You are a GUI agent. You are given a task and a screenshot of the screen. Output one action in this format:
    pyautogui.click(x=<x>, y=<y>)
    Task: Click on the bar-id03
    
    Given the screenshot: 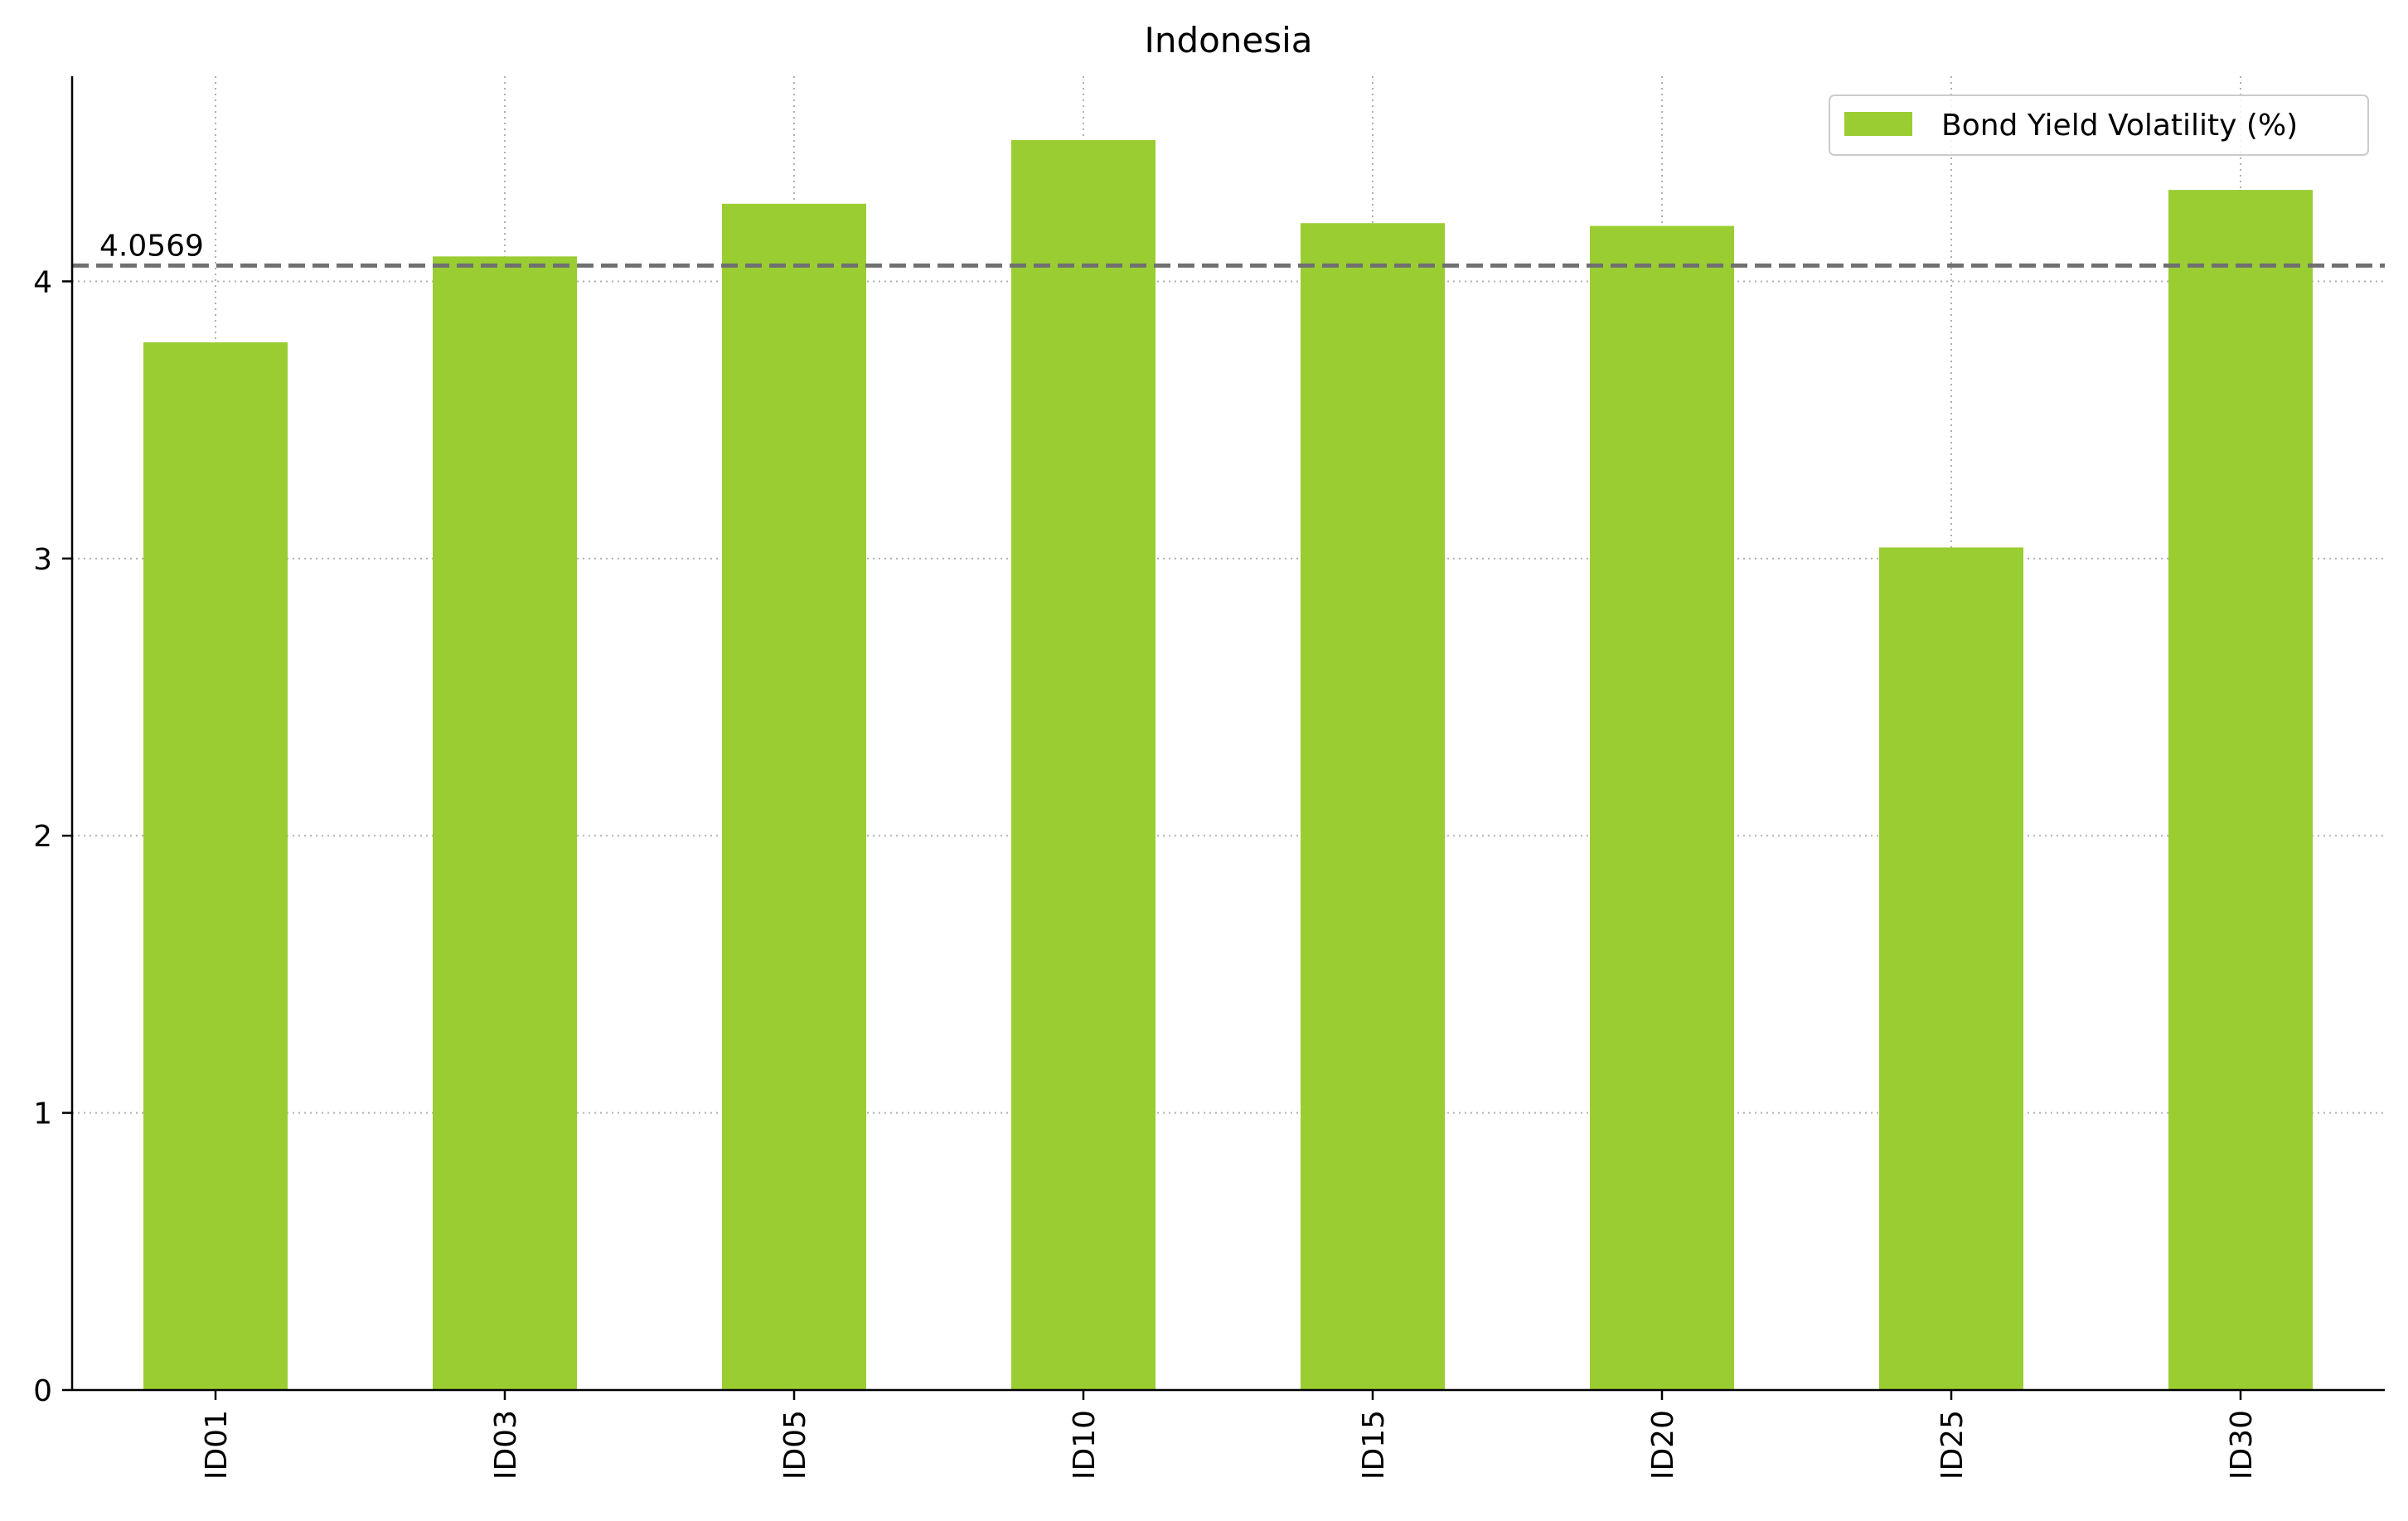 What is the action you would take?
    pyautogui.click(x=505, y=824)
    